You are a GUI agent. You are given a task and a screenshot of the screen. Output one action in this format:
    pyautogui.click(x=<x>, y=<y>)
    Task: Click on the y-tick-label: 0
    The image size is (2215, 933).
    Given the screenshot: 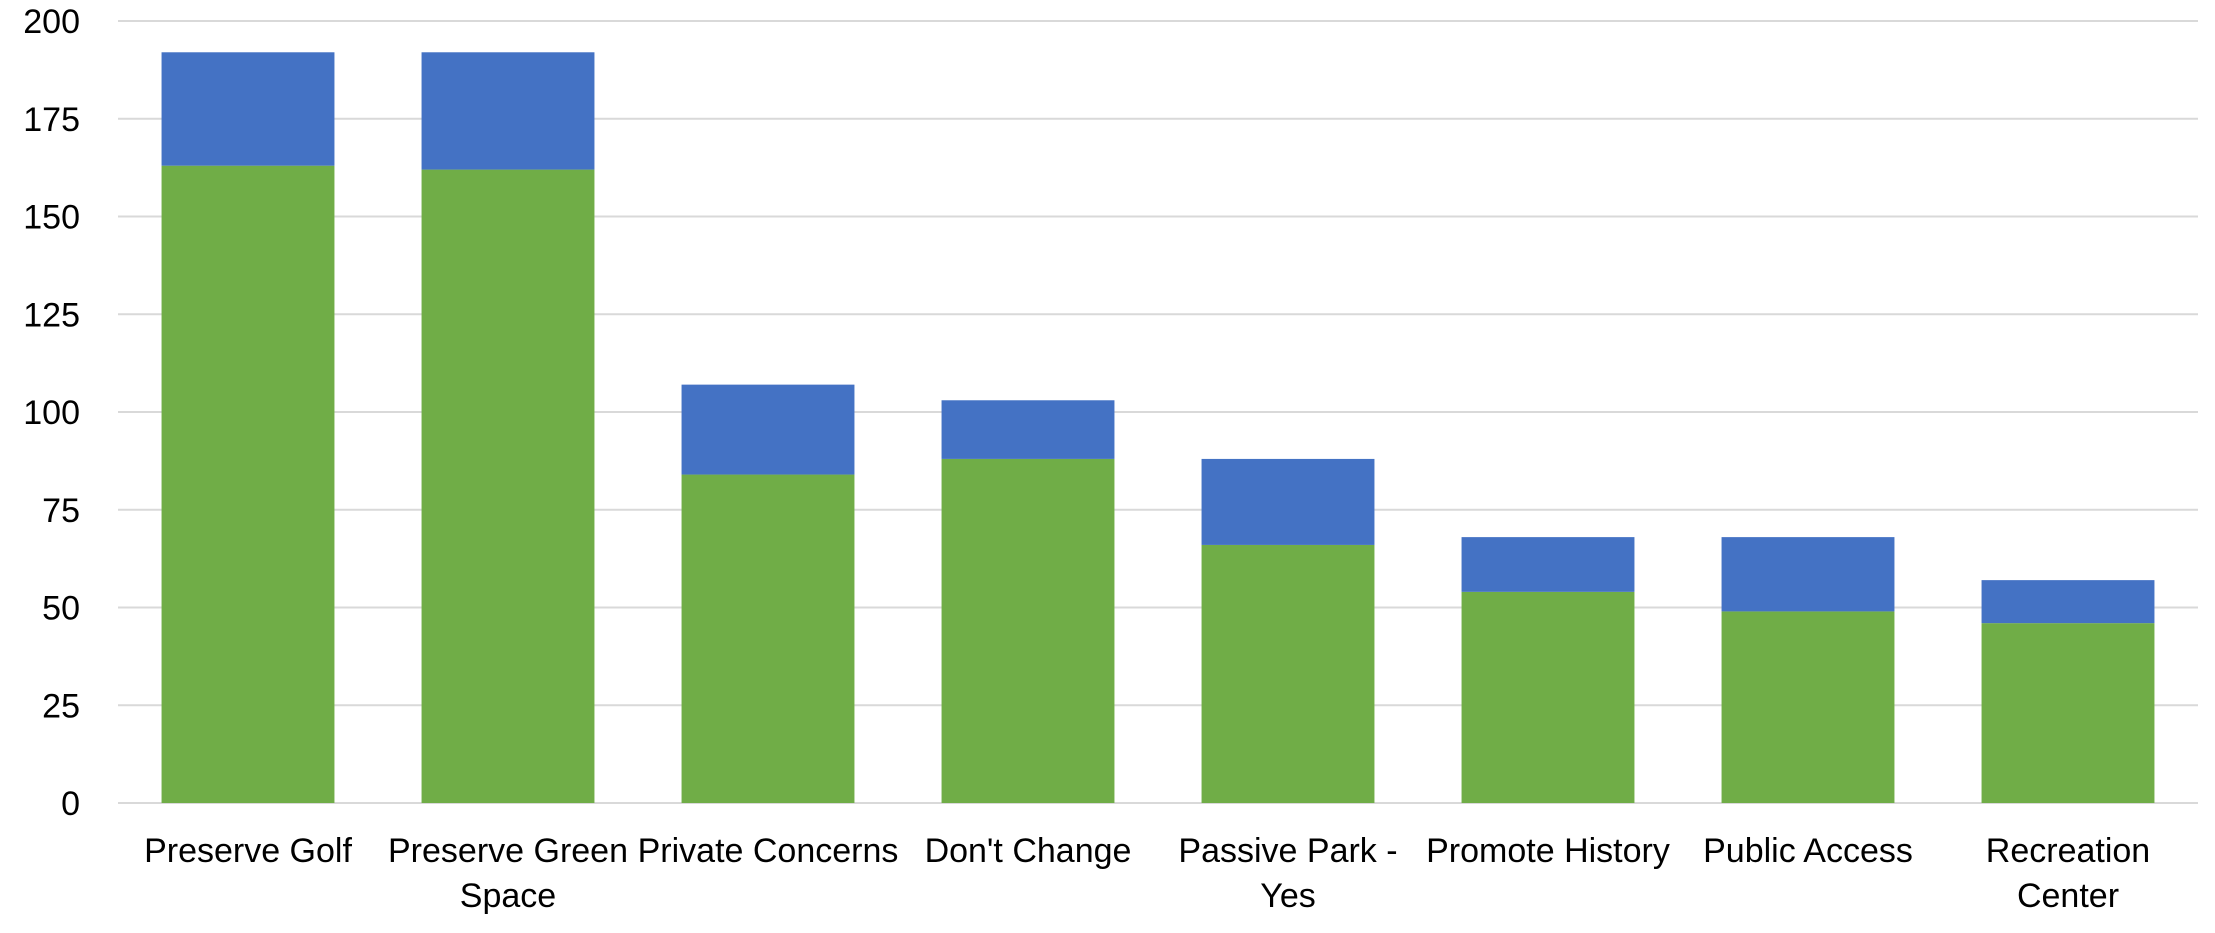 What is the action you would take?
    pyautogui.click(x=70, y=804)
    